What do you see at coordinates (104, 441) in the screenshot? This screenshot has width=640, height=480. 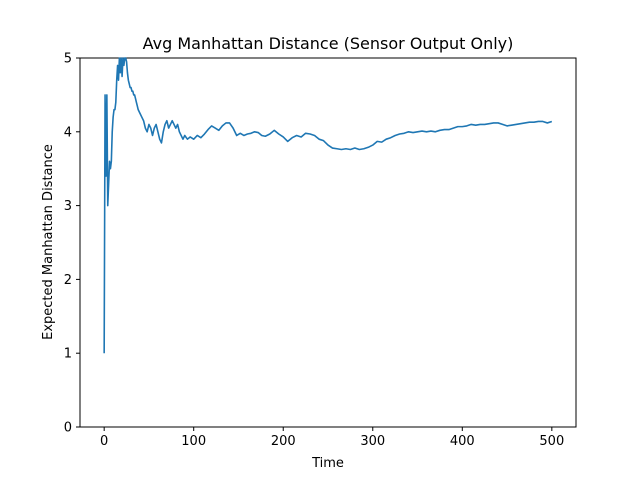 I see `x-tick-label: 0` at bounding box center [104, 441].